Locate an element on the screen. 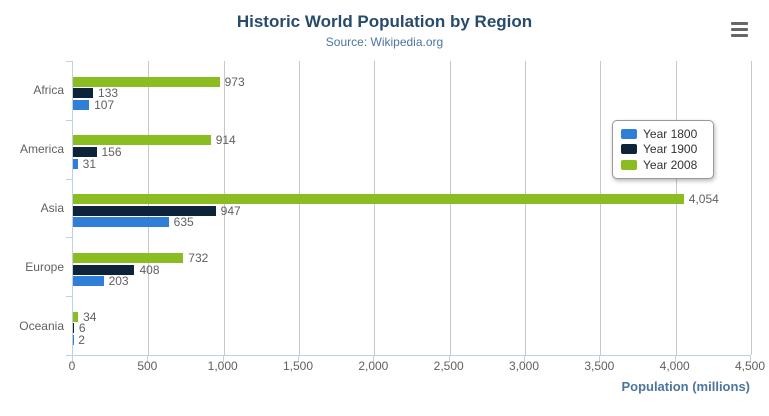  data-label-year-2008-asia: 4,054 is located at coordinates (703, 199).